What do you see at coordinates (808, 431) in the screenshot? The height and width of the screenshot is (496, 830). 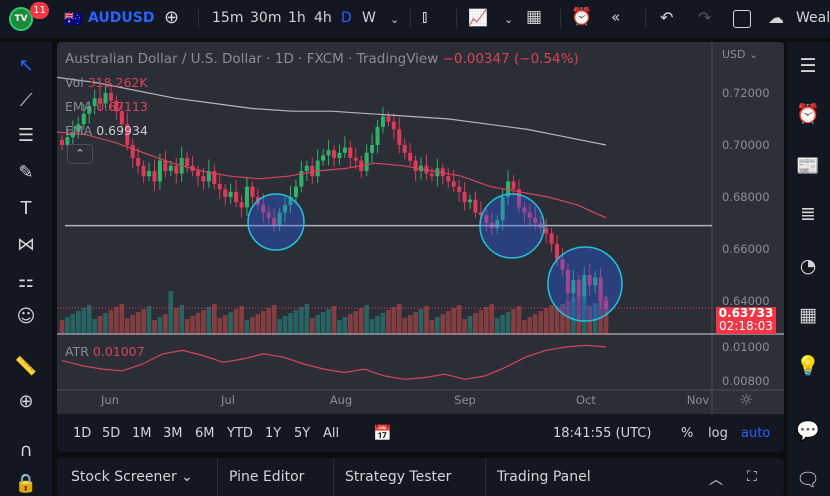 I see `chats-icon: 💬` at bounding box center [808, 431].